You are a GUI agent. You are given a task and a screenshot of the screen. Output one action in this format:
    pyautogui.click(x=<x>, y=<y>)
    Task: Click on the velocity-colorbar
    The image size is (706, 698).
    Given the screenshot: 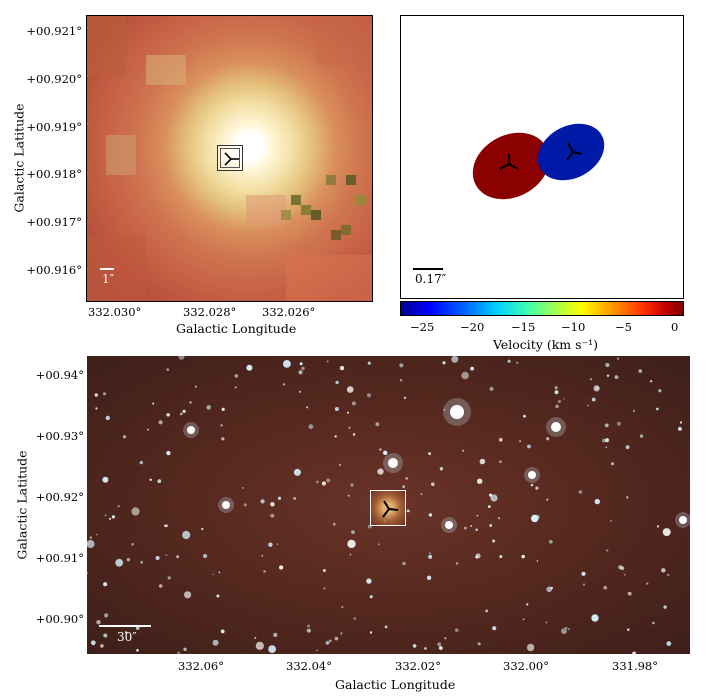 What is the action you would take?
    pyautogui.click(x=542, y=308)
    